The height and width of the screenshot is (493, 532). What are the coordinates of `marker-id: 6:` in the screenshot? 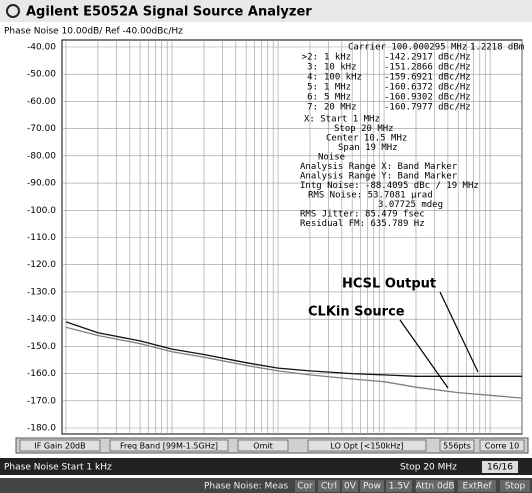 It's located at (312, 98).